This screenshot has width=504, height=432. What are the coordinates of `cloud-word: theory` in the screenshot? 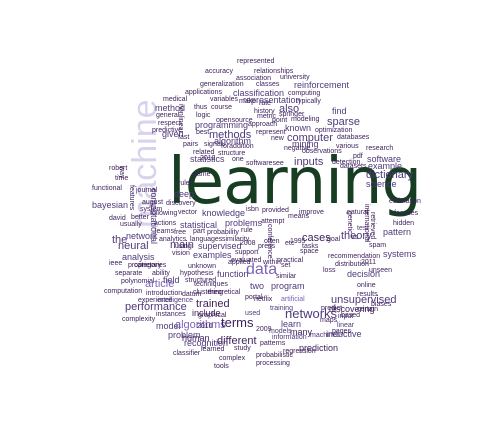 It's located at (356, 236).